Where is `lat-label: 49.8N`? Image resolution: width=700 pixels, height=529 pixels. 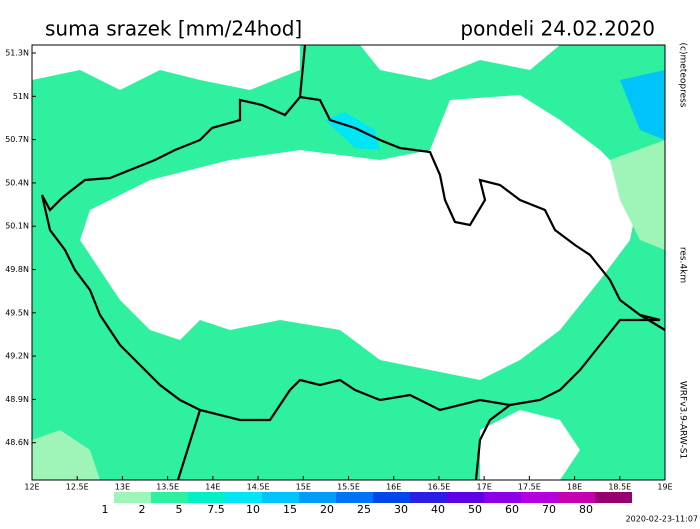
lat-label: 49.8N is located at coordinates (17, 269).